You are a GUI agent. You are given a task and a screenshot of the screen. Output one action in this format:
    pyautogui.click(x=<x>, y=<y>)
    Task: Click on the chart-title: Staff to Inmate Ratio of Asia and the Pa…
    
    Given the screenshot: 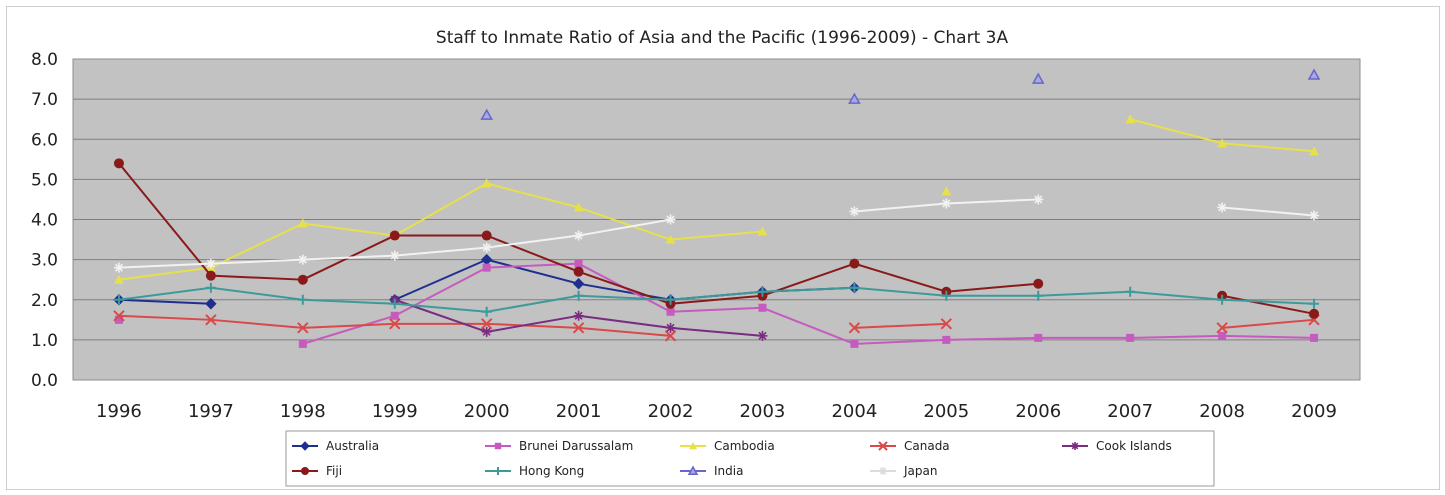 What is the action you would take?
    pyautogui.click(x=722, y=38)
    